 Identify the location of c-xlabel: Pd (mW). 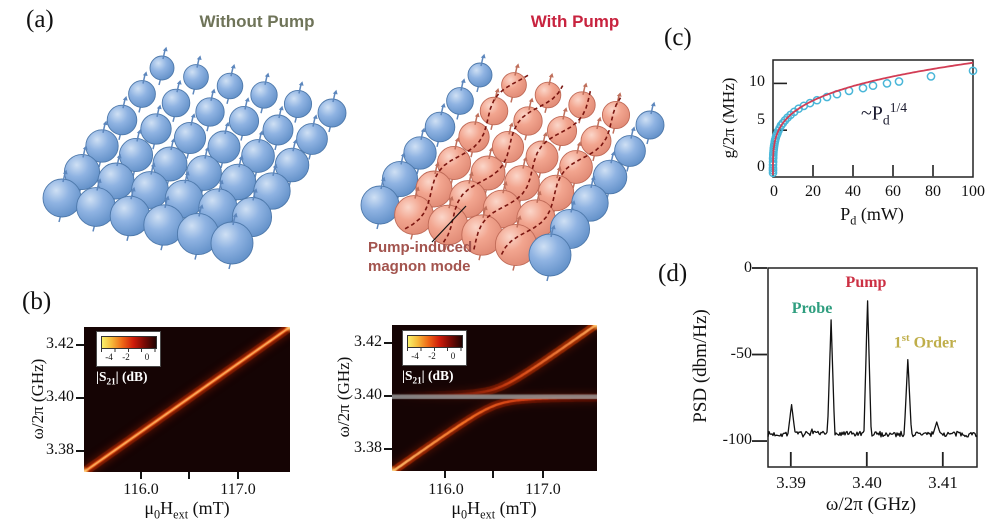
(872, 216).